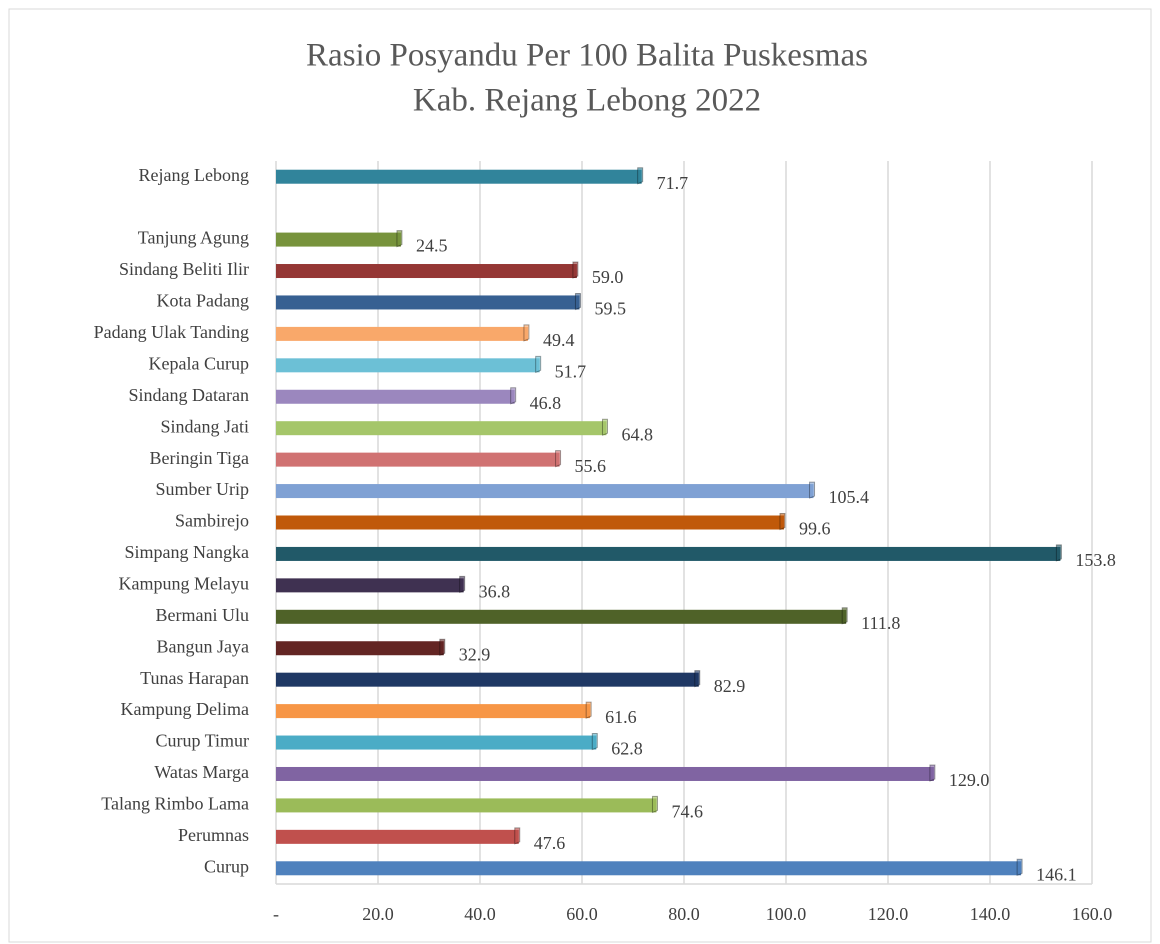  What do you see at coordinates (621, 717) in the screenshot?
I see `value-label: 61.6` at bounding box center [621, 717].